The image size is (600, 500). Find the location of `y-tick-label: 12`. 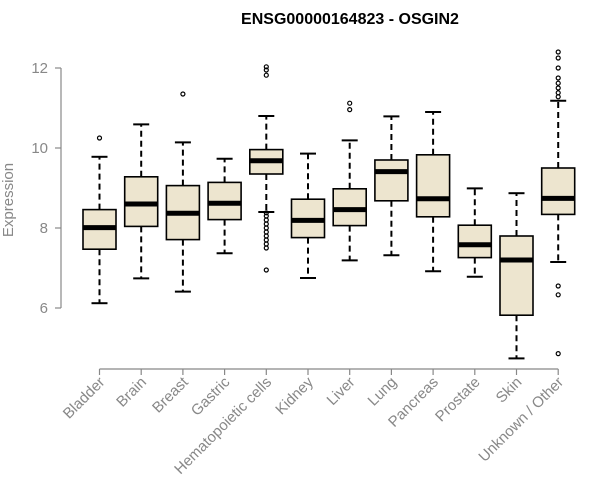

y-tick-label: 12 is located at coordinates (39, 68).